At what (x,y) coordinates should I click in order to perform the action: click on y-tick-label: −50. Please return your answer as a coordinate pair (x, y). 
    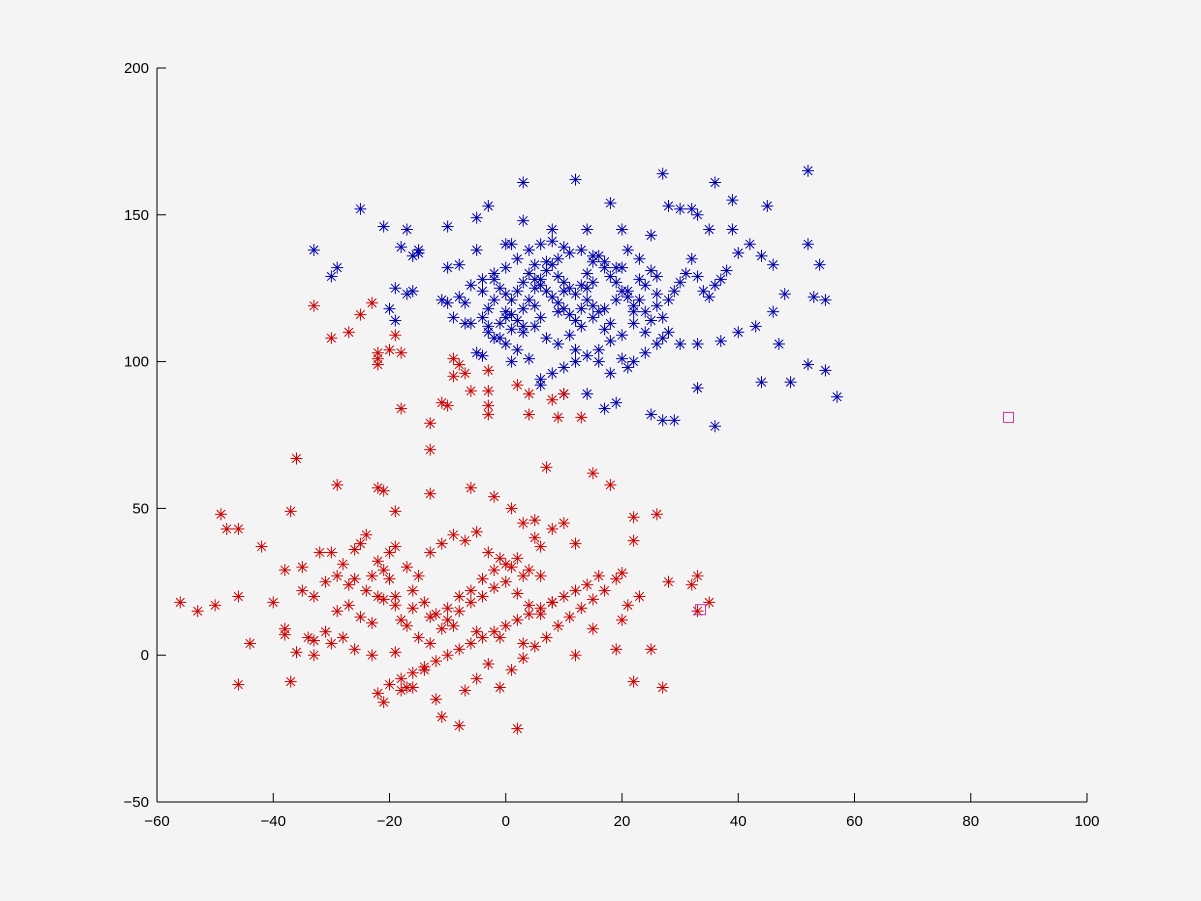
    Looking at the image, I should click on (136, 802).